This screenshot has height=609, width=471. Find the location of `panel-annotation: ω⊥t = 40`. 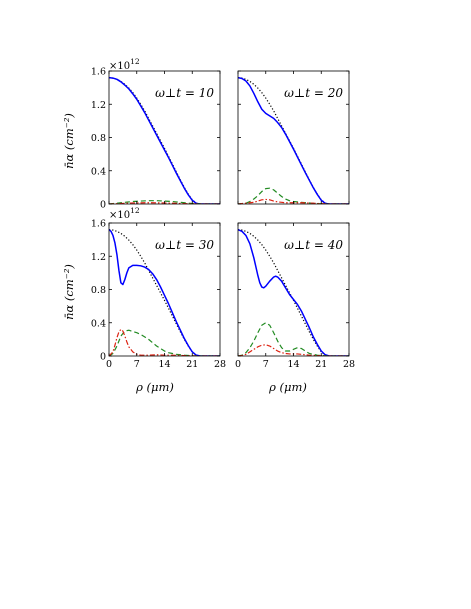

panel-annotation: ω⊥t = 40 is located at coordinates (313, 245).